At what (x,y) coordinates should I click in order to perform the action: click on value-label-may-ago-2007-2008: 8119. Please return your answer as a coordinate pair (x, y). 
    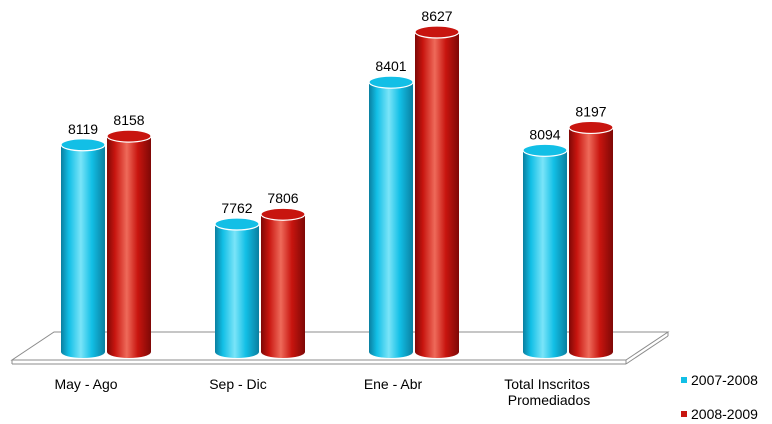
    Looking at the image, I should click on (83, 129).